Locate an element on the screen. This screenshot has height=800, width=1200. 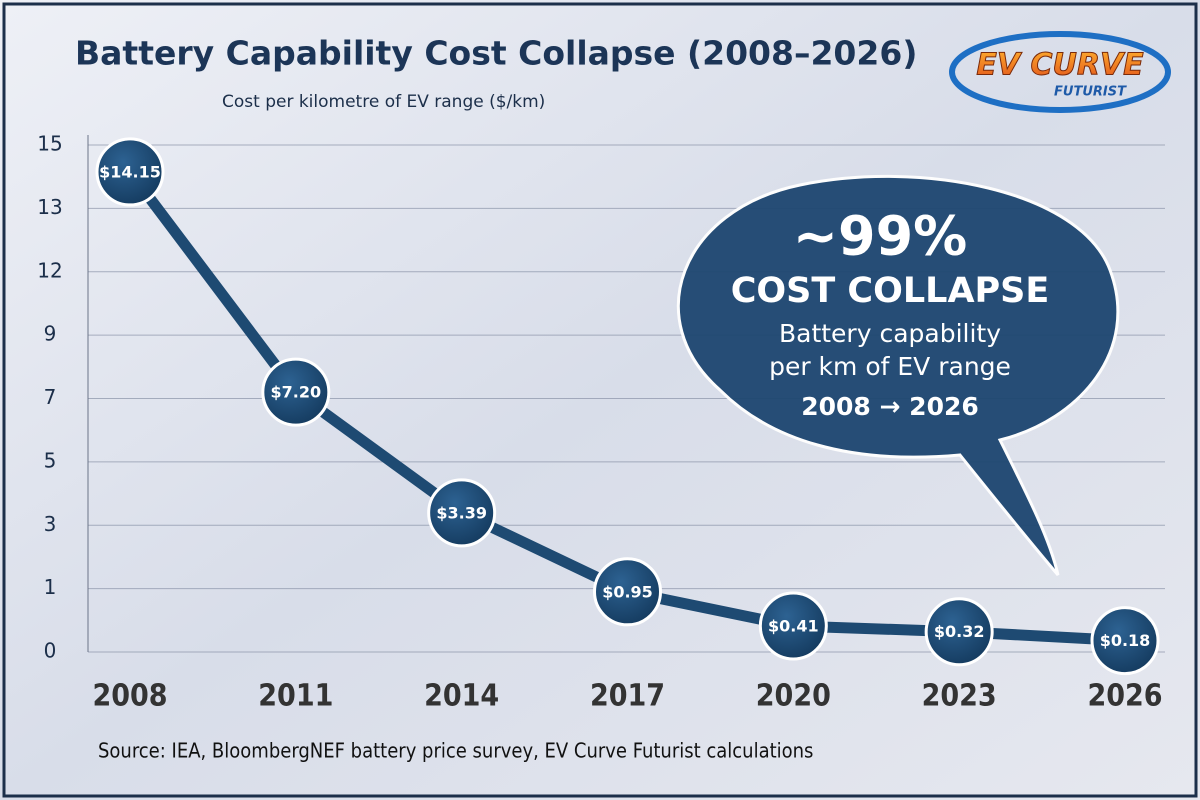
annotation-line: Battery capability is located at coordinates (890, 333).